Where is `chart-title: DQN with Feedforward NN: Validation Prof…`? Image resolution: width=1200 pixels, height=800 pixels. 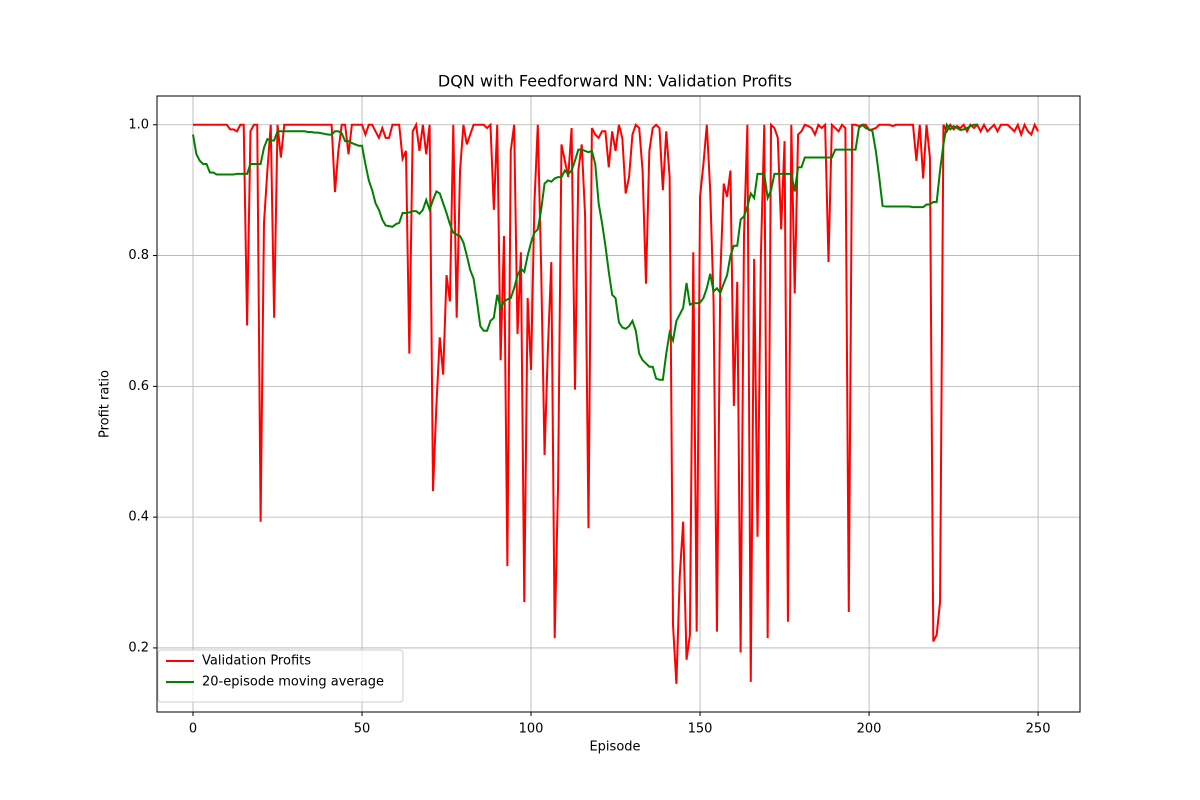
chart-title: DQN with Feedforward NN: Validation Prof… is located at coordinates (615, 81).